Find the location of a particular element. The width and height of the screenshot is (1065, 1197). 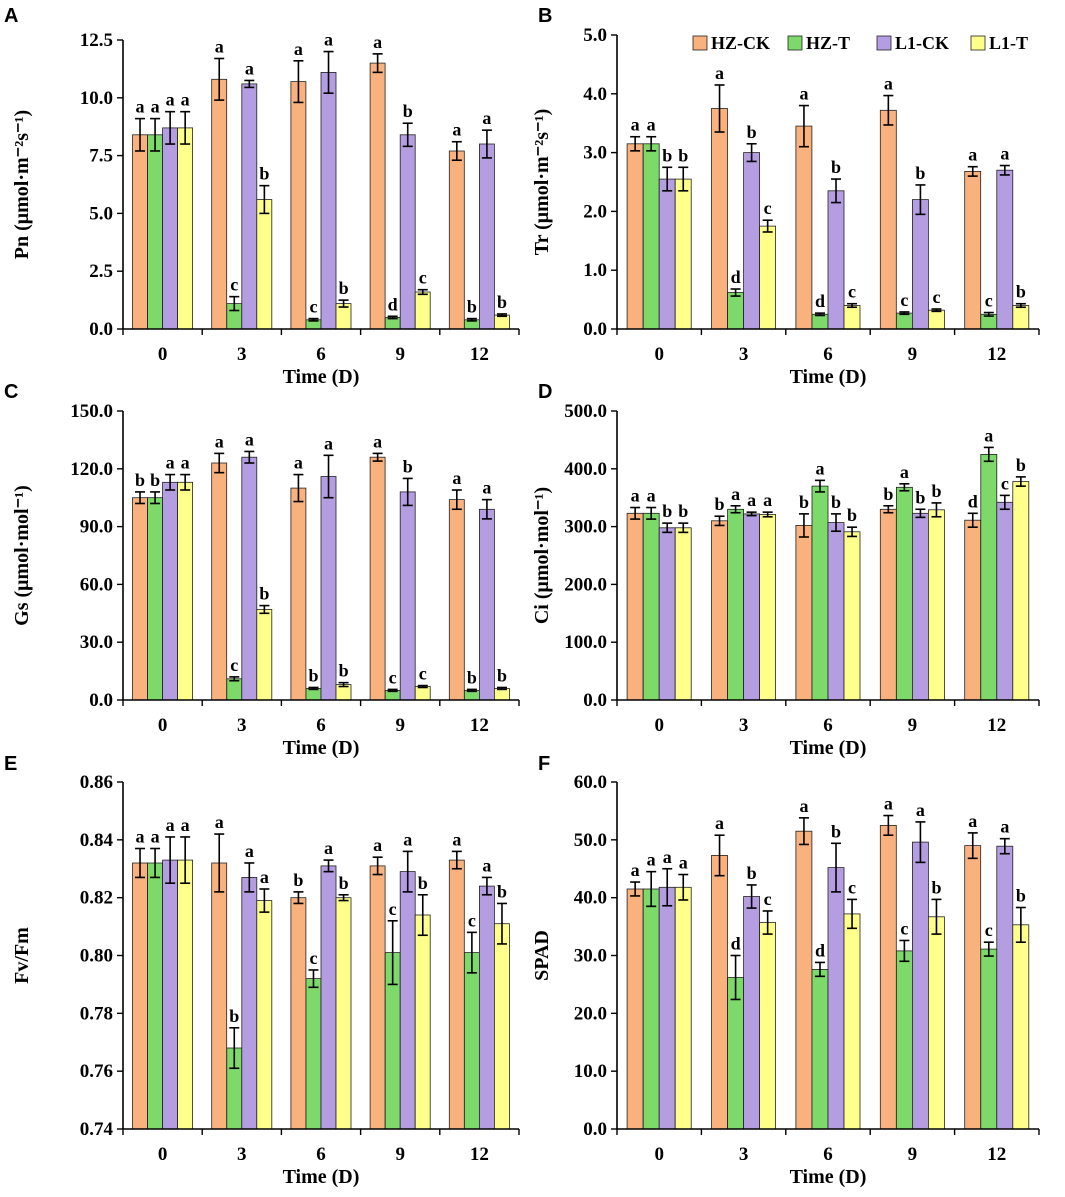

y-tick-label: 40.0 is located at coordinates (590, 898).